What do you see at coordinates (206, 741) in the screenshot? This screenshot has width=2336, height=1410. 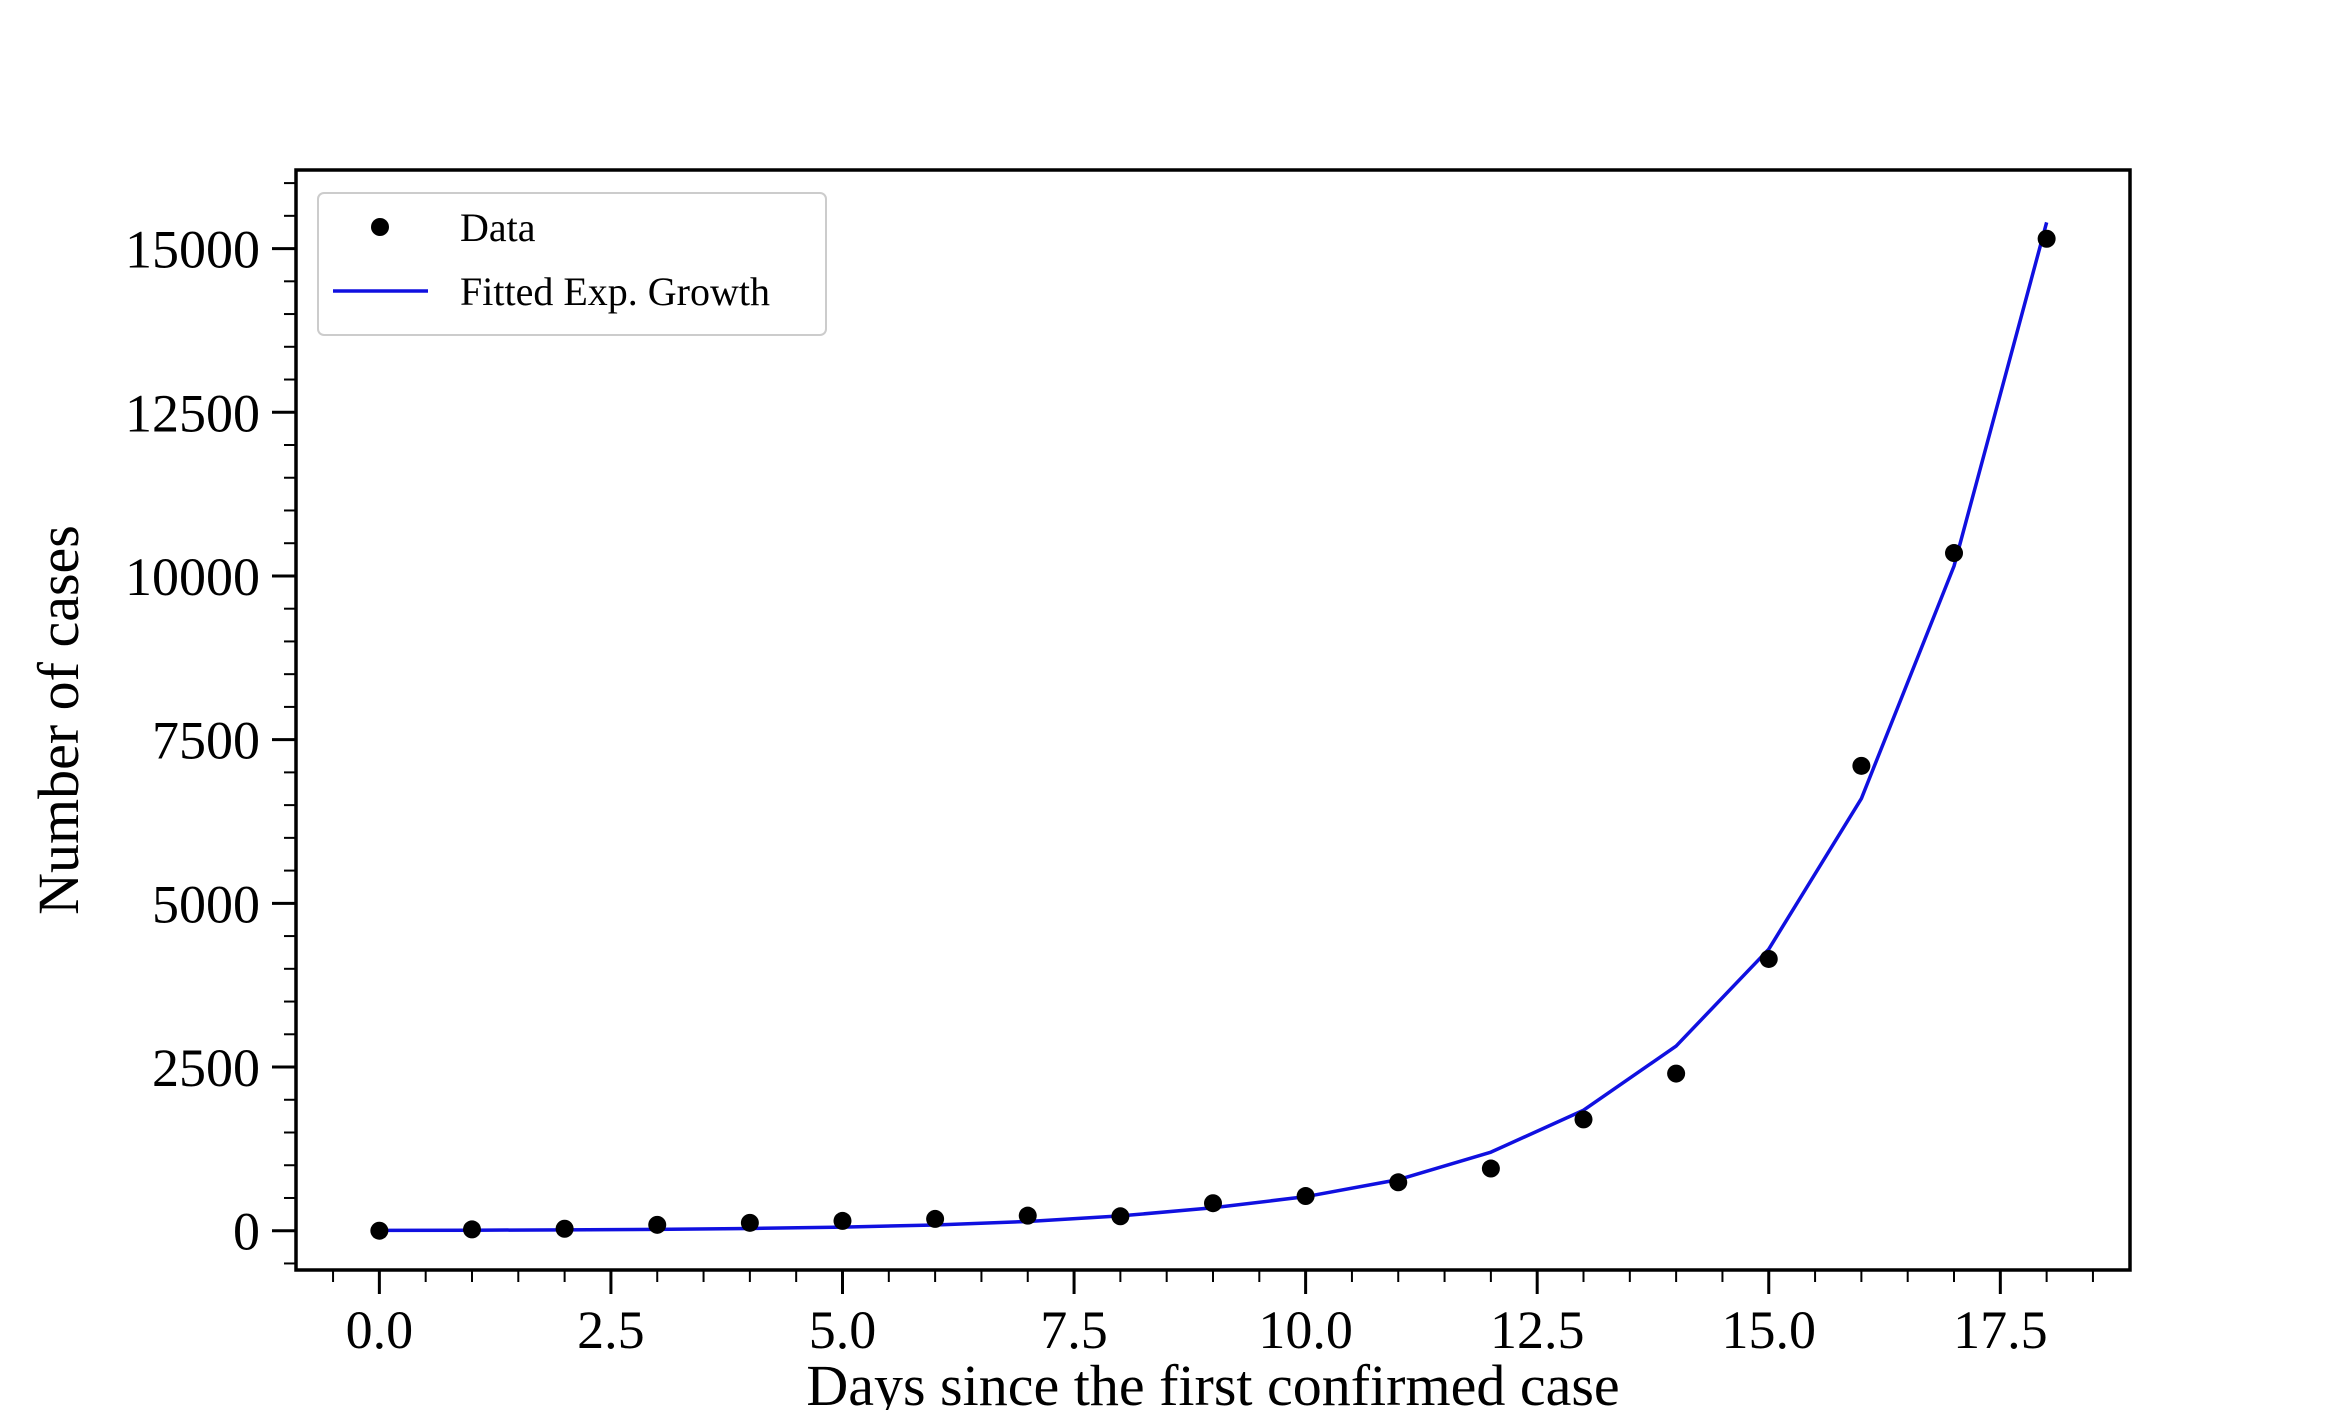 I see `y-tick-label: 7500` at bounding box center [206, 741].